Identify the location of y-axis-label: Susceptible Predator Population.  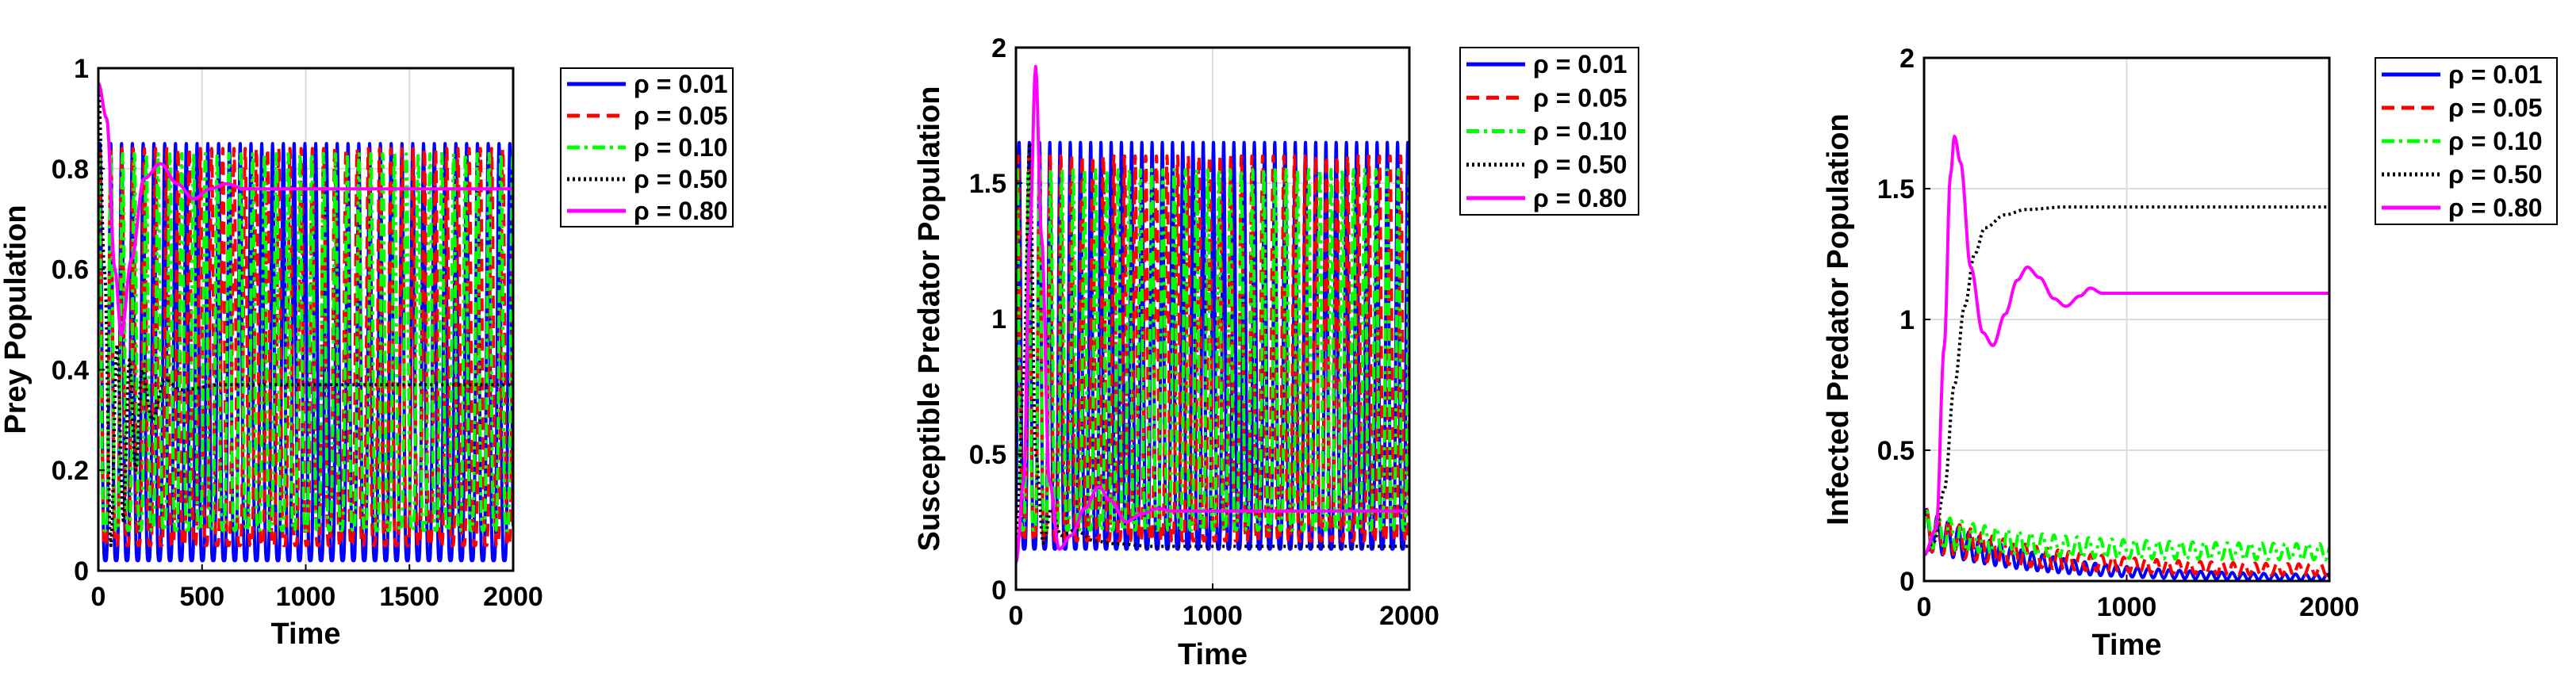
(930, 319).